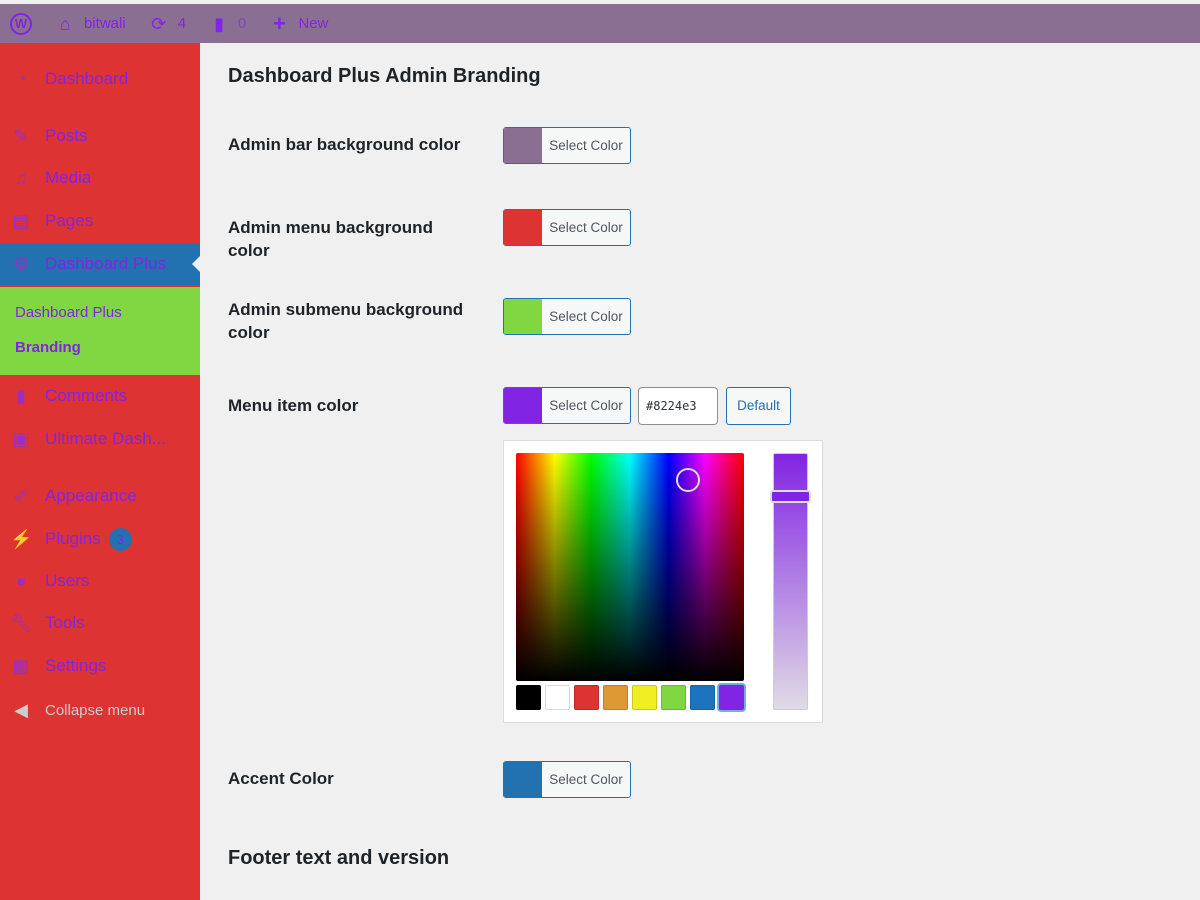 The width and height of the screenshot is (1200, 900). I want to click on accent-color-button: Select Color, so click(567, 779).